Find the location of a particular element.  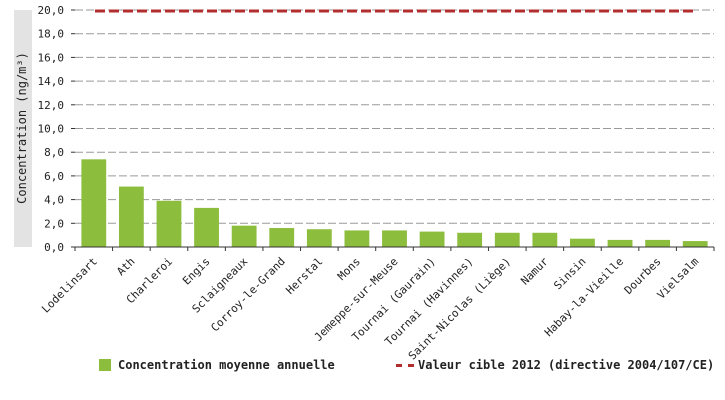

x-tick-label: Sinsin is located at coordinates (569, 273).